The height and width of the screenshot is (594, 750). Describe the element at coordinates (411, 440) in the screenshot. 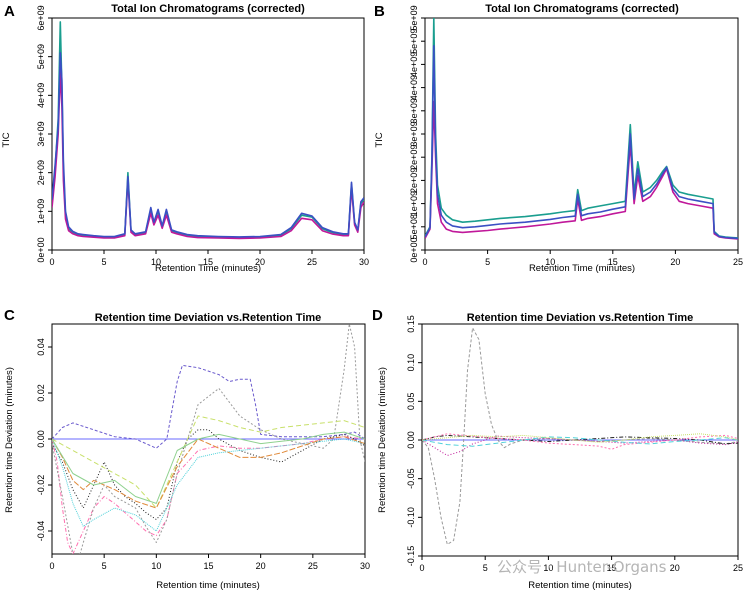

I see `panel-d-y-tick-label: 0.00` at that location.